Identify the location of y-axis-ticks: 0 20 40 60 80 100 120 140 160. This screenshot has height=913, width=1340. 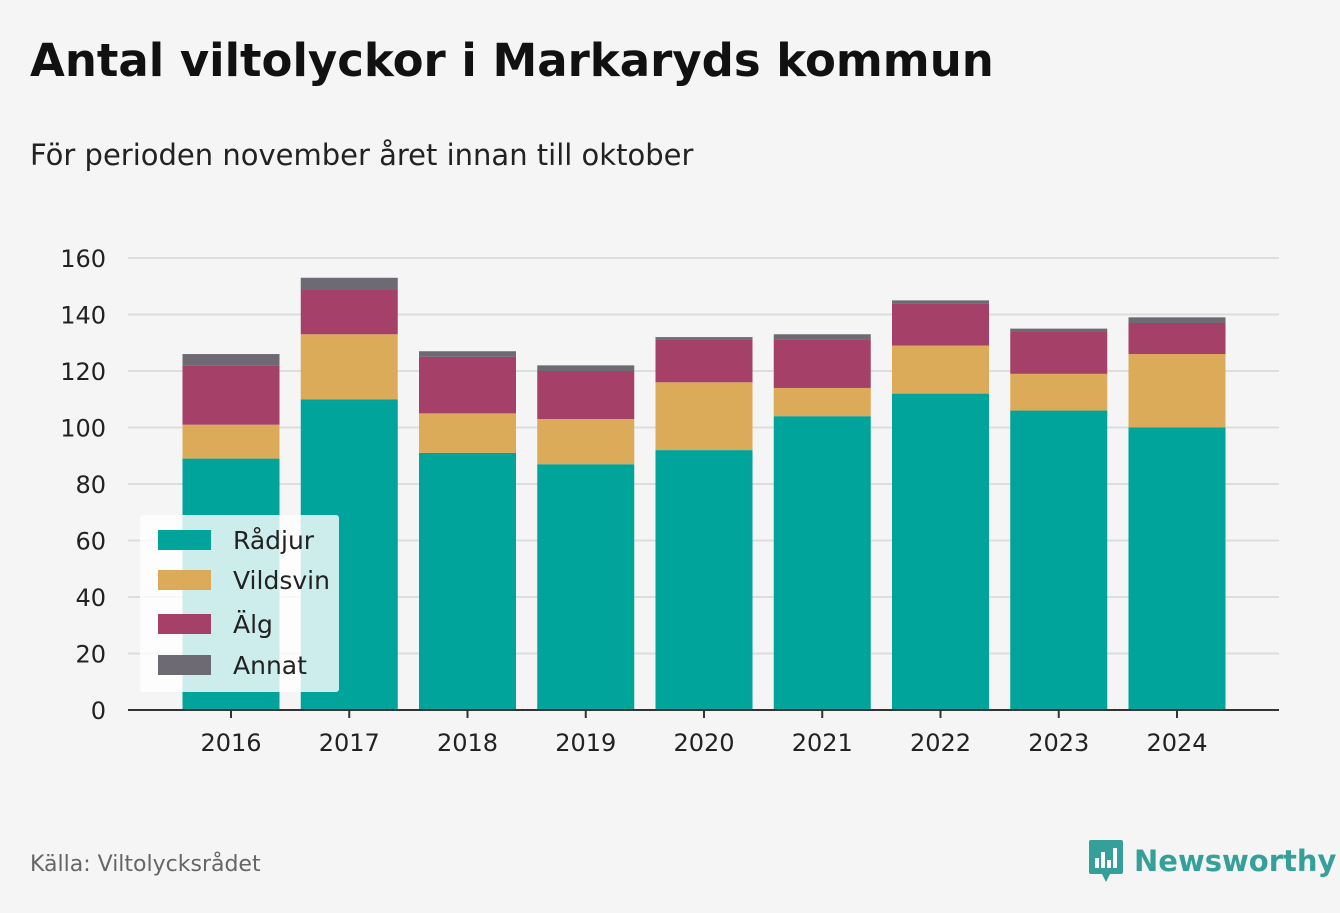
(83, 485).